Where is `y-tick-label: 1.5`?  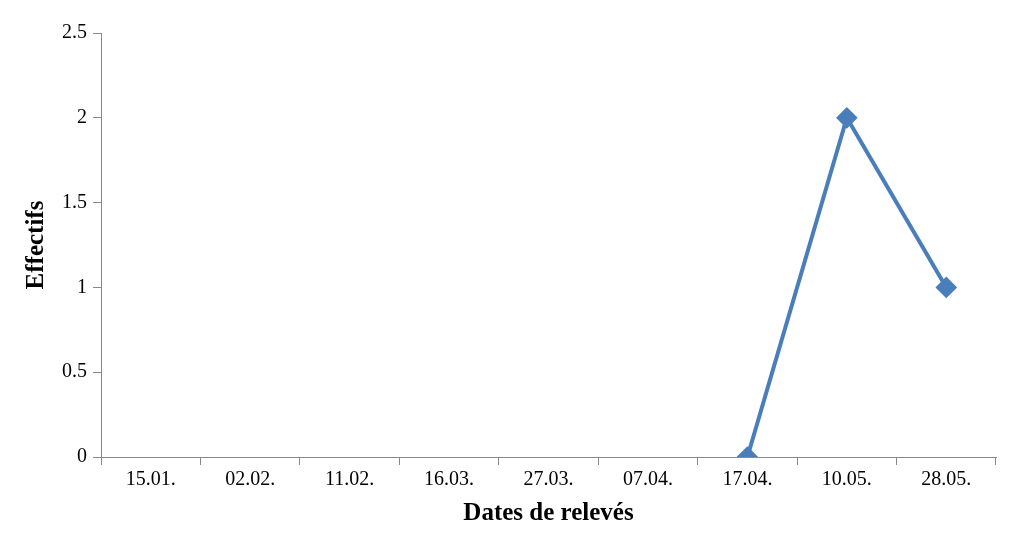 y-tick-label: 1.5 is located at coordinates (74, 200).